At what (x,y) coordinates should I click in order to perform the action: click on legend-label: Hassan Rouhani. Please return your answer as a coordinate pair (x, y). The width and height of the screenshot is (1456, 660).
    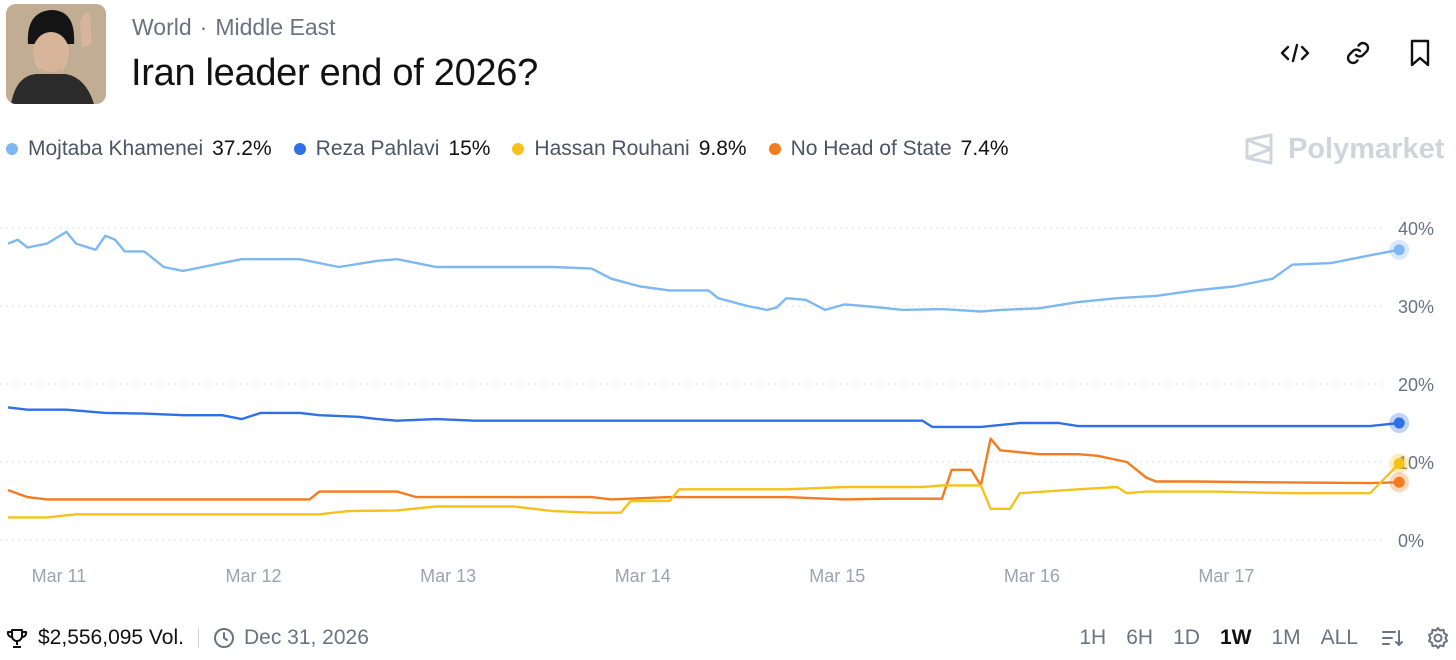
    Looking at the image, I should click on (612, 148).